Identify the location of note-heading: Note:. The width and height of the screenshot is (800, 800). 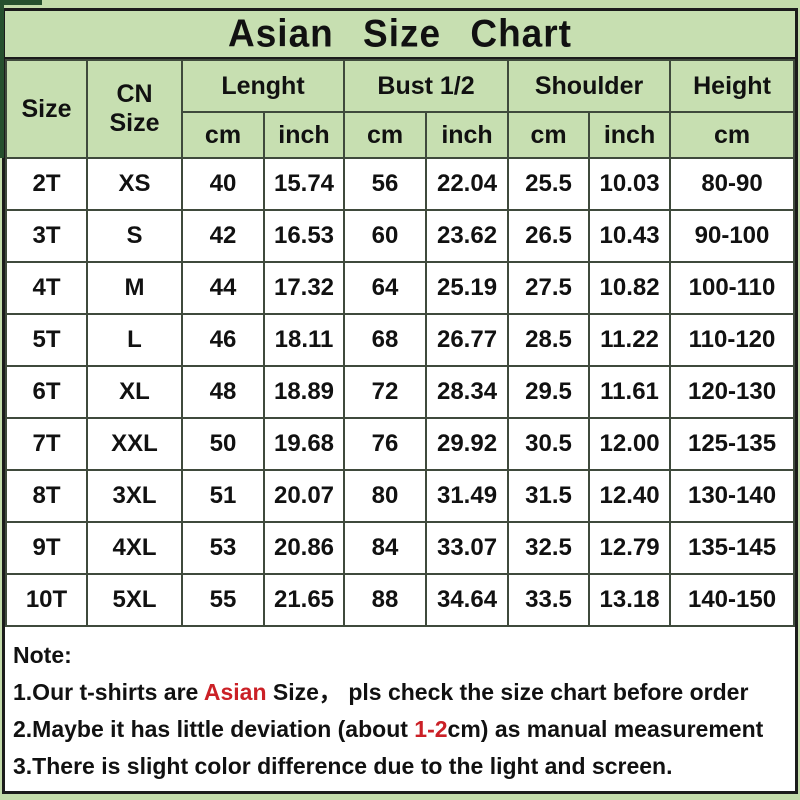
(42, 655).